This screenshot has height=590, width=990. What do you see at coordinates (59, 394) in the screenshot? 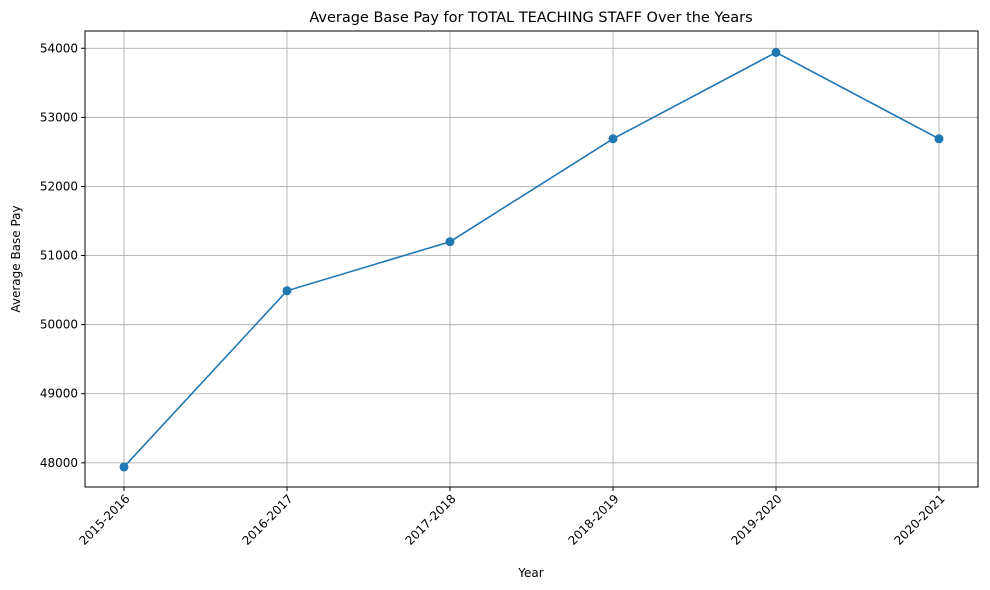
I see `y-tick-label: 49000` at bounding box center [59, 394].